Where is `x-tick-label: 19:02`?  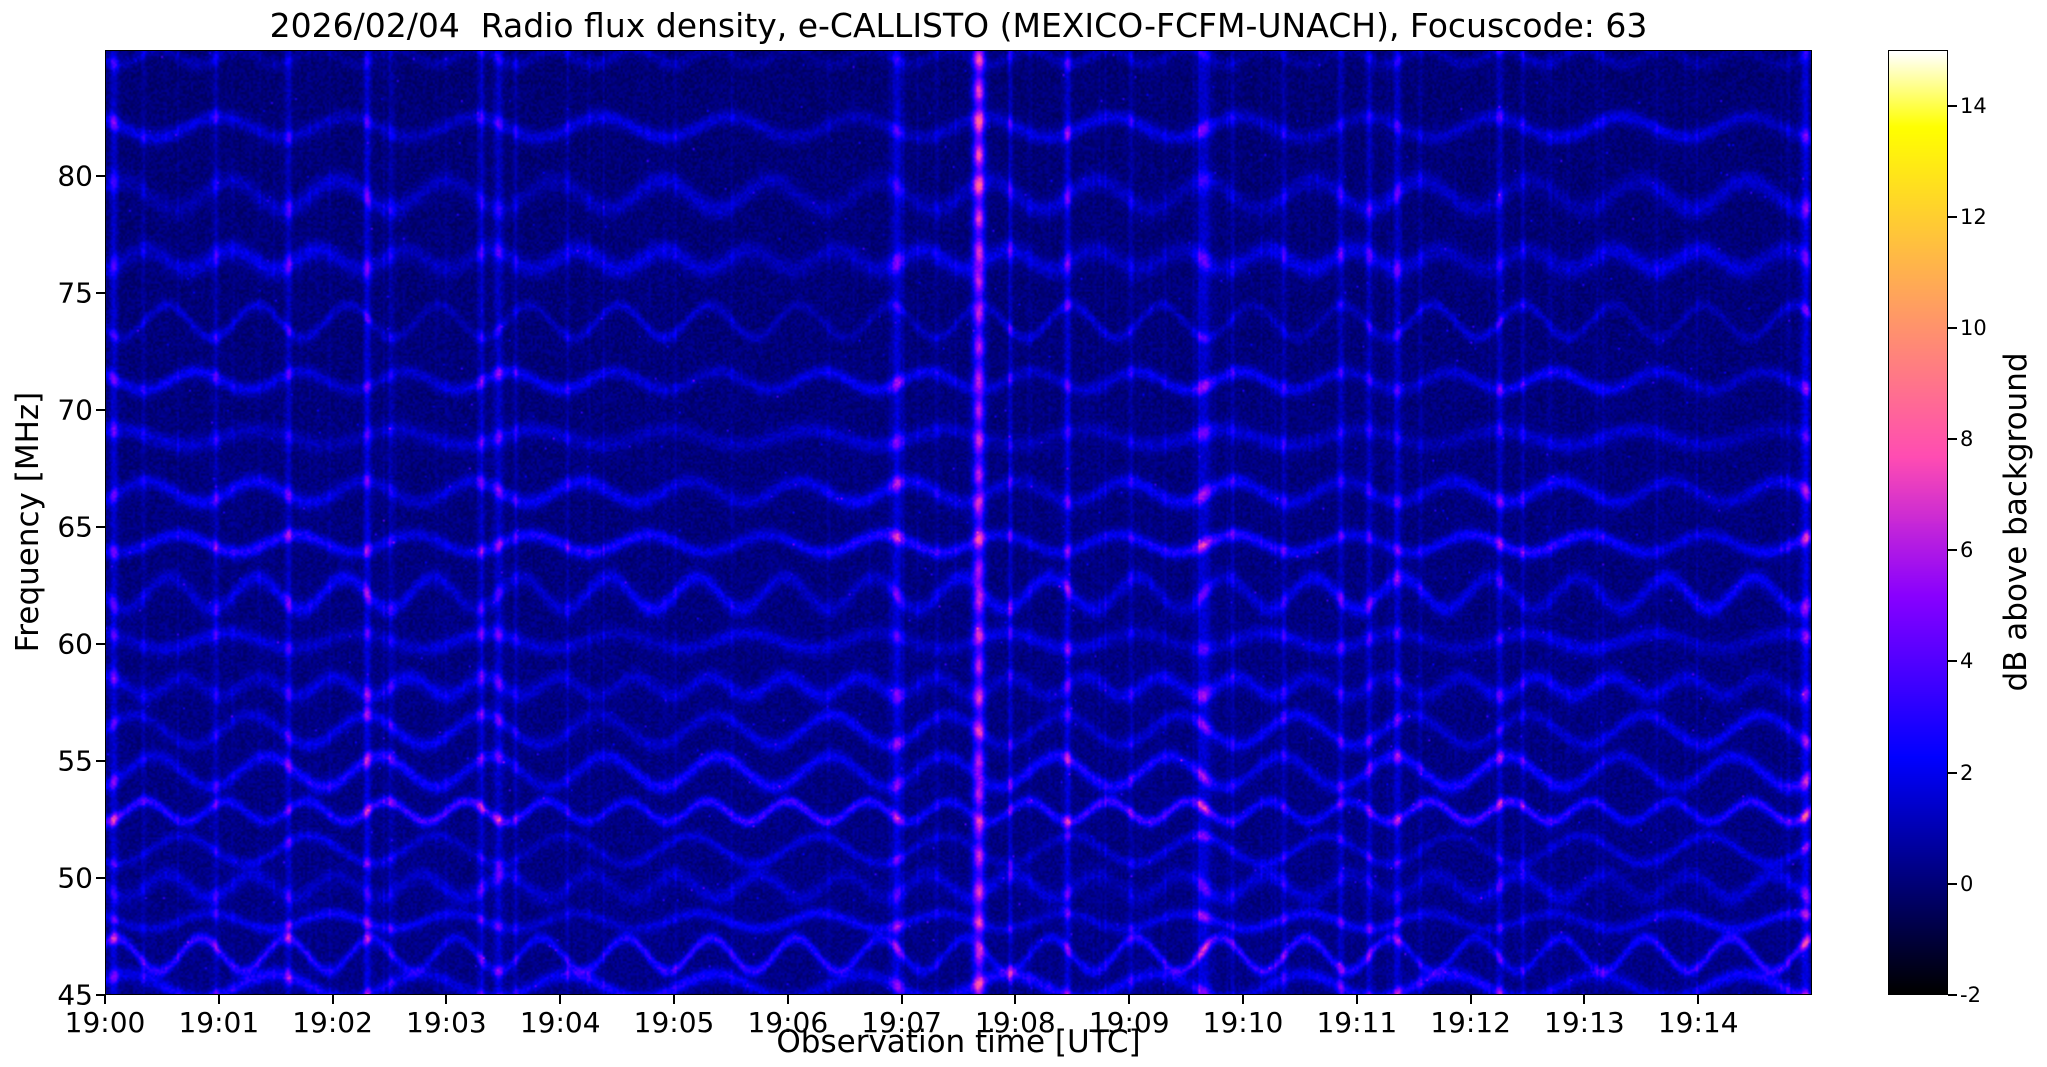 x-tick-label: 19:02 is located at coordinates (332, 1022).